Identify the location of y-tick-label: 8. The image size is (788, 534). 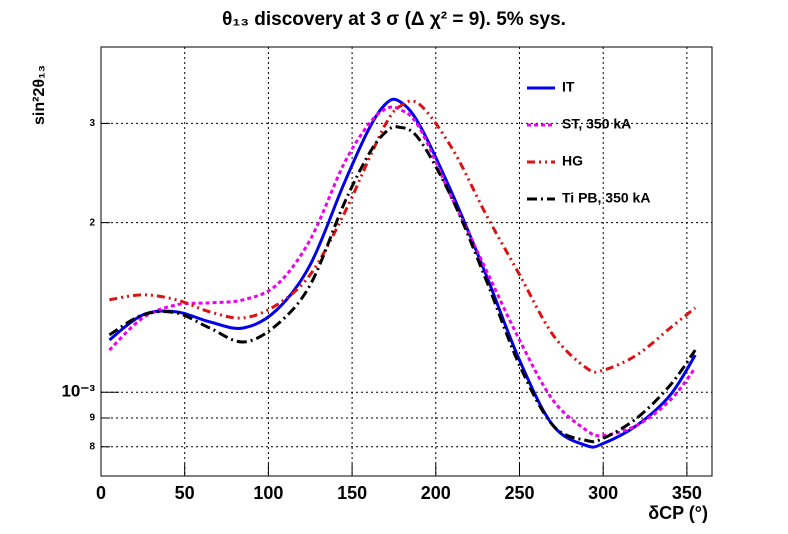
(92, 446).